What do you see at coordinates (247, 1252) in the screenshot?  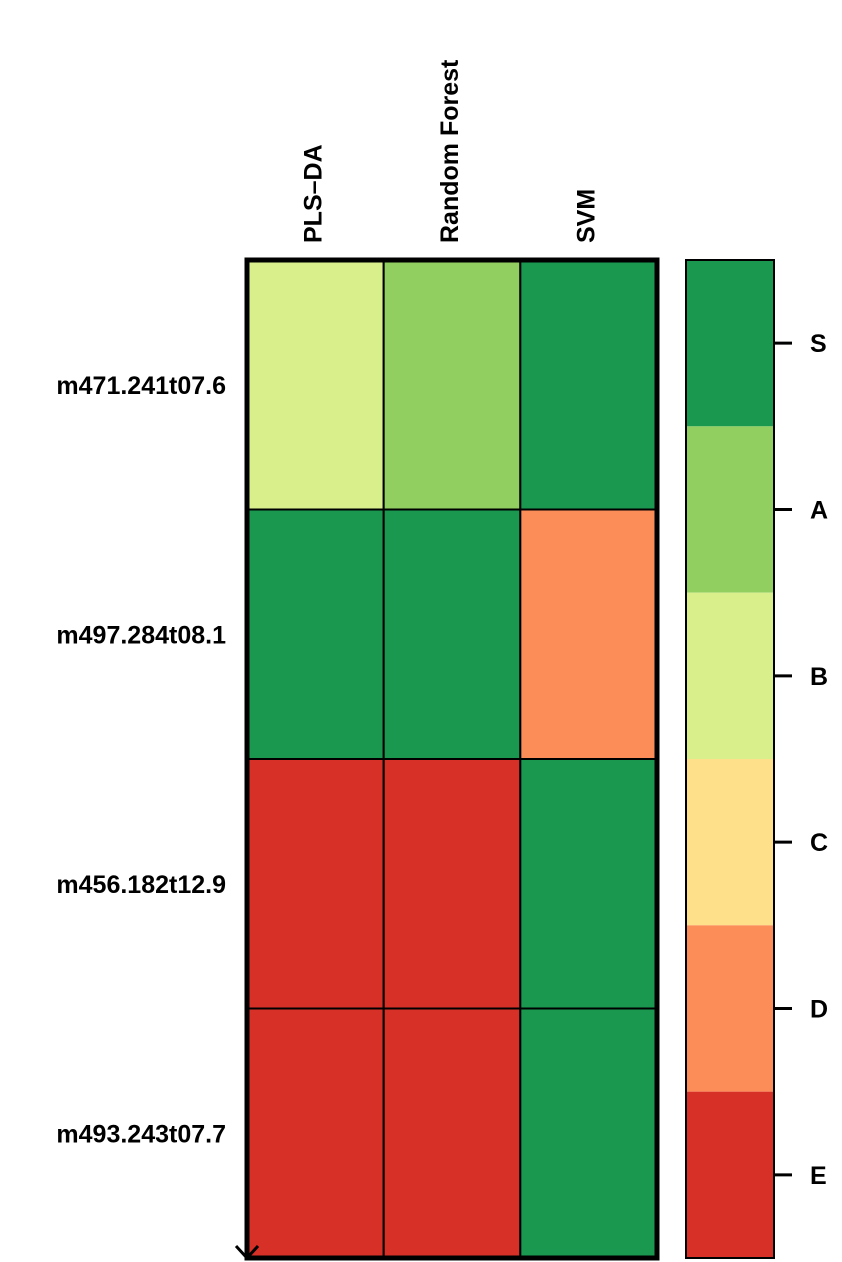 I see `down-arrow-icon` at bounding box center [247, 1252].